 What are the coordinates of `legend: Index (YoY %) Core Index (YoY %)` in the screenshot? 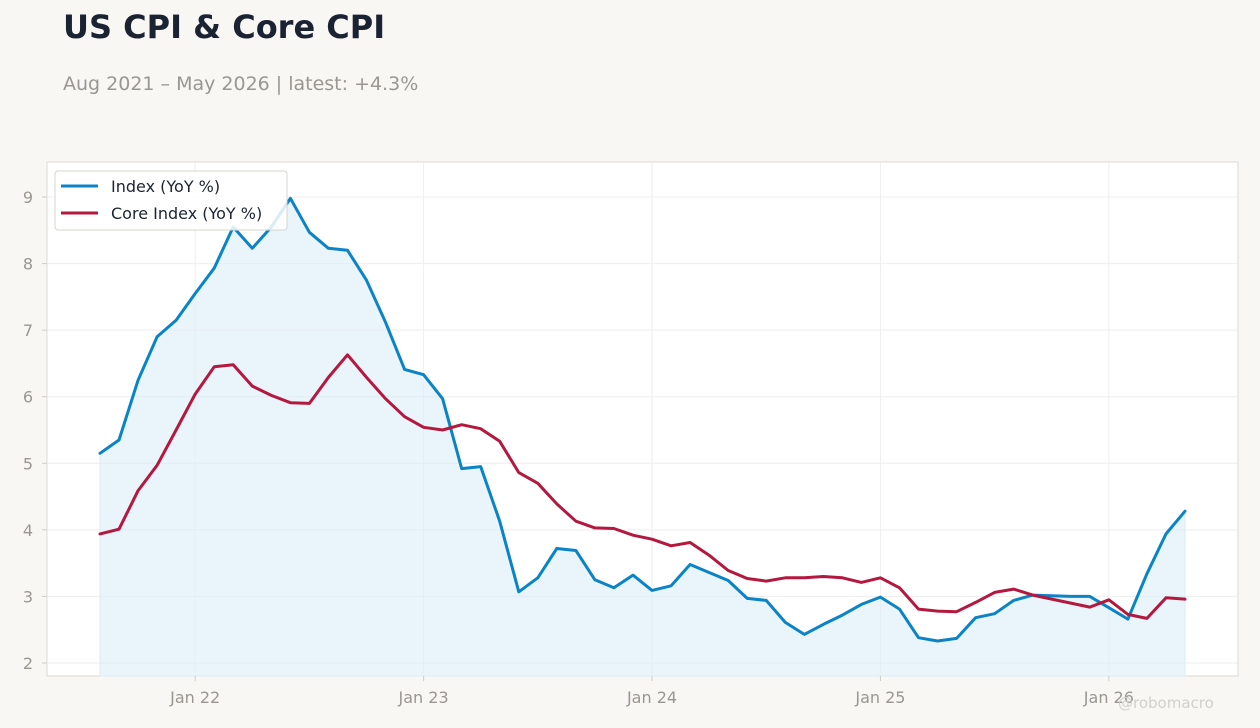 It's located at (171, 200).